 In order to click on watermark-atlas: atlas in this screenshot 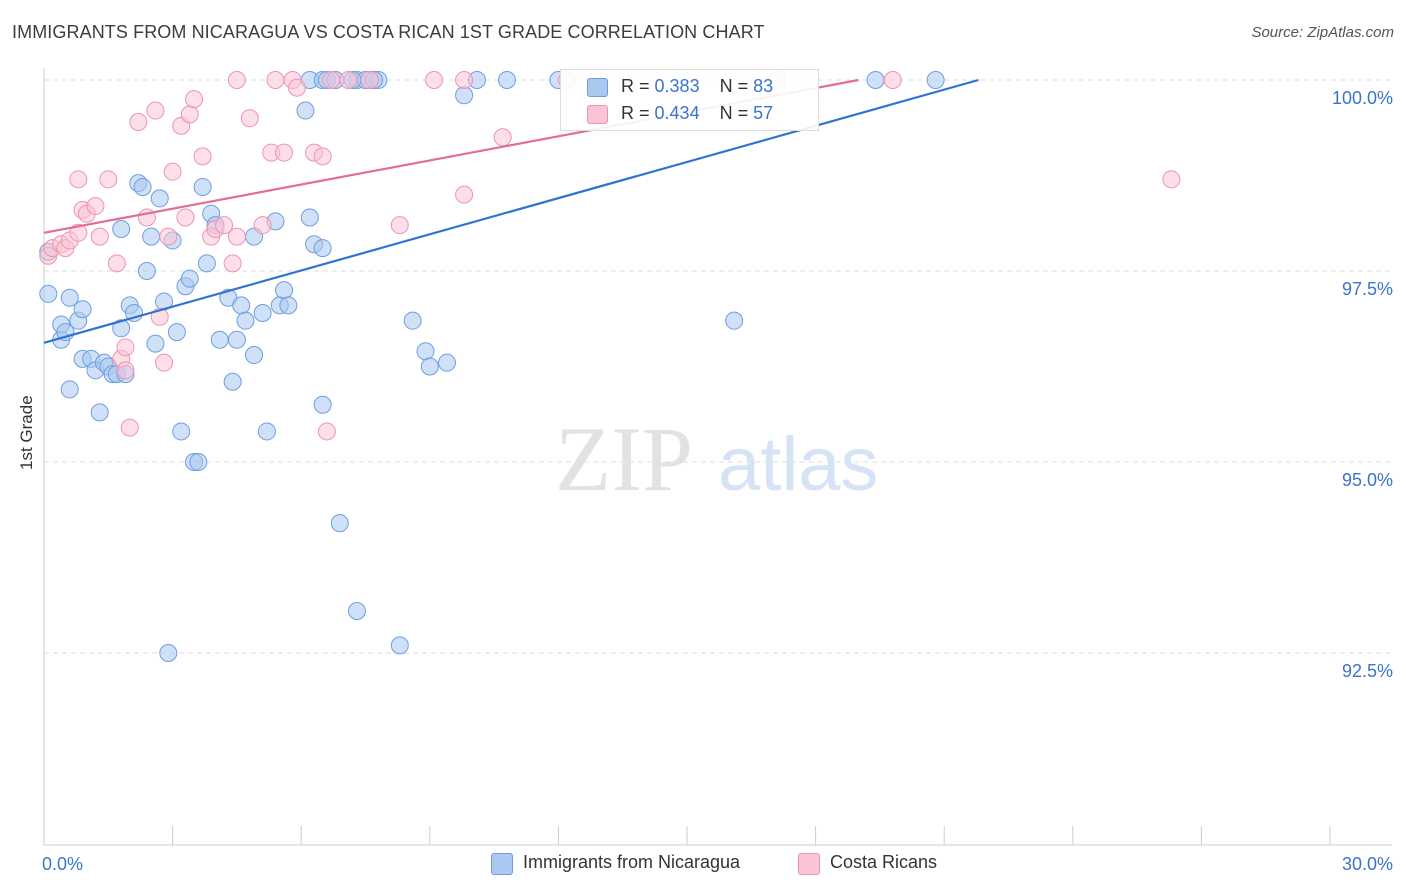, I will do `click(798, 464)`.